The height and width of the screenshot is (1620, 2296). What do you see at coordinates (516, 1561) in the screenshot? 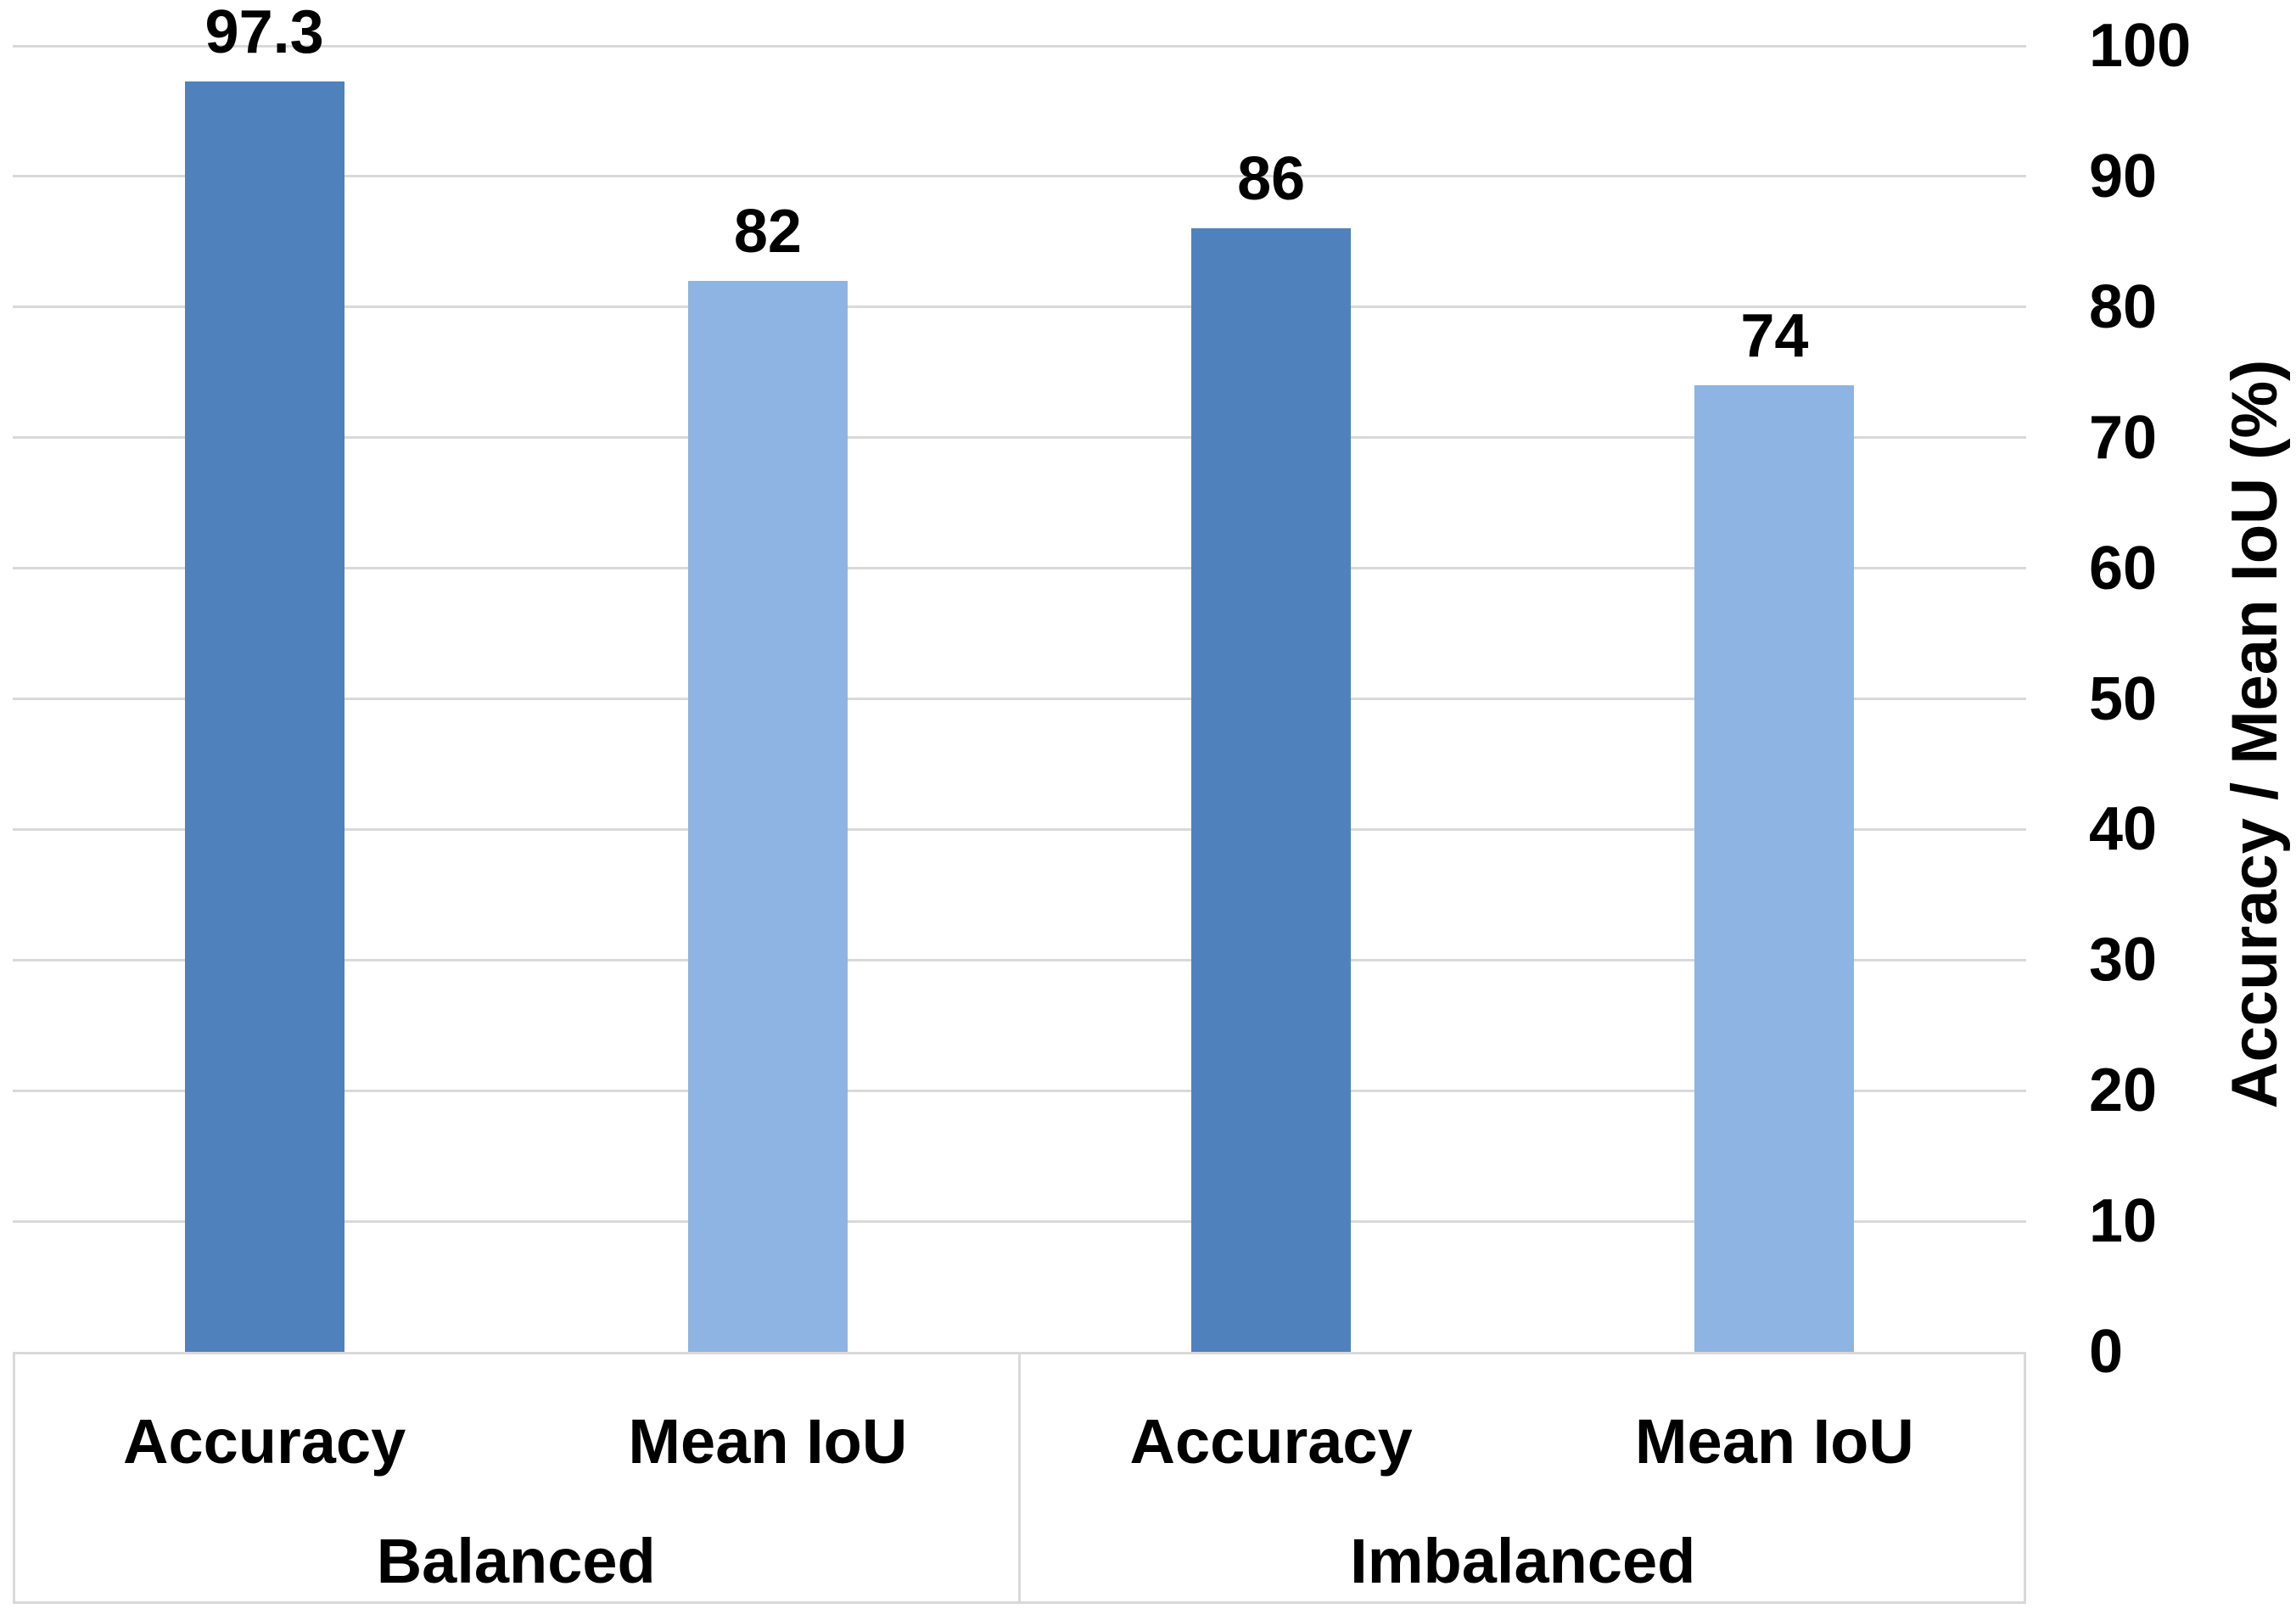
I see `group-label-balanced: Balanced` at bounding box center [516, 1561].